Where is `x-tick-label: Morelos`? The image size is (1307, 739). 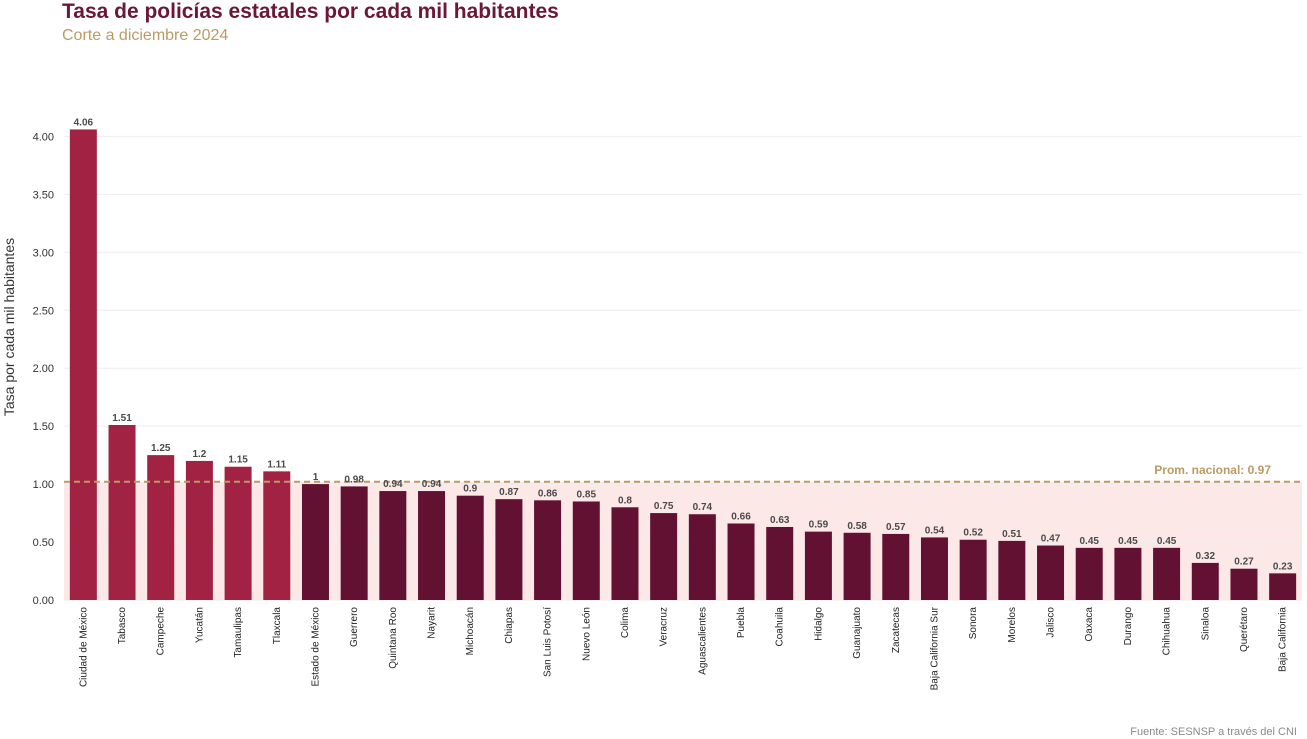
x-tick-label: Morelos is located at coordinates (1012, 625).